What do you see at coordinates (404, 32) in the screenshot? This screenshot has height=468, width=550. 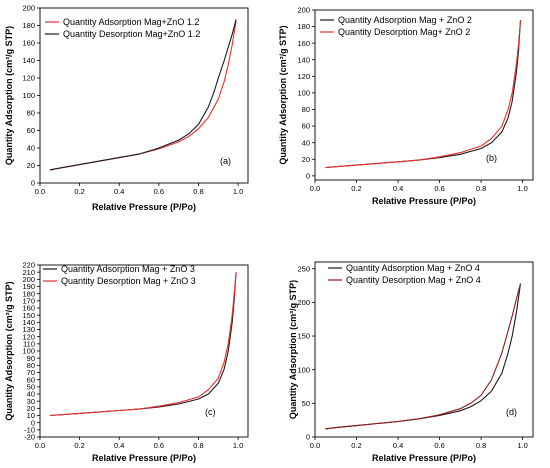 I see `legend-entry: Quantity Desorption Mag+ ZnO 2` at bounding box center [404, 32].